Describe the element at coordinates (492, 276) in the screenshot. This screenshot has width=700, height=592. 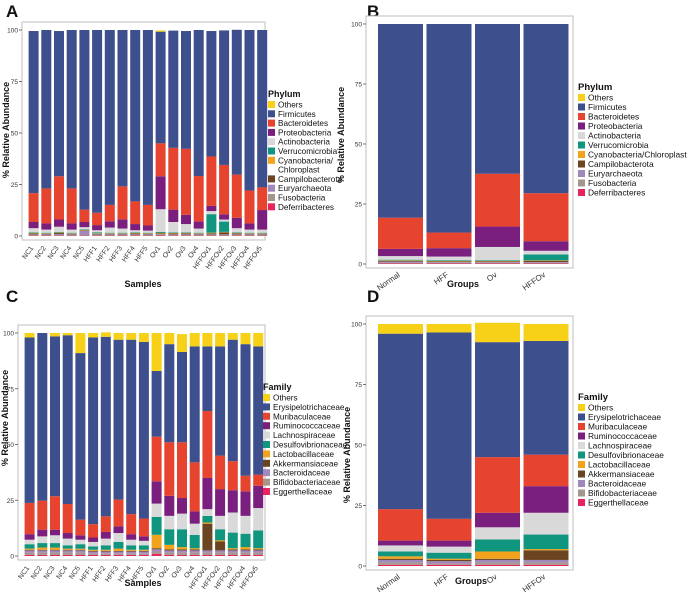
I see `category-label: Ov` at that location.